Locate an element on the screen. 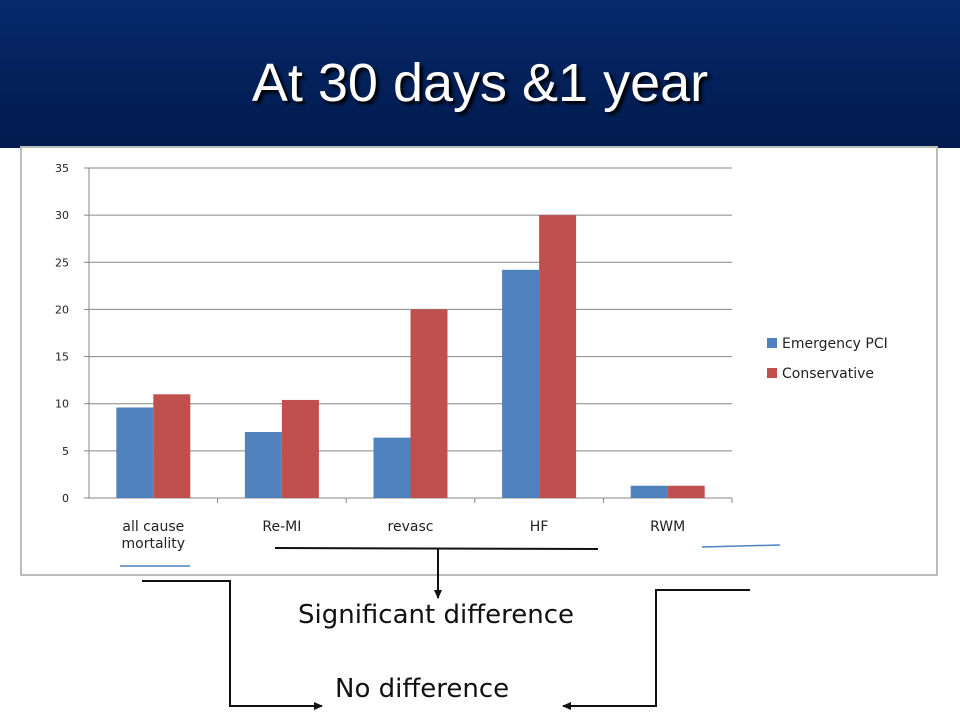 The image size is (960, 720). arrow-no-difference-left is located at coordinates (232, 645).